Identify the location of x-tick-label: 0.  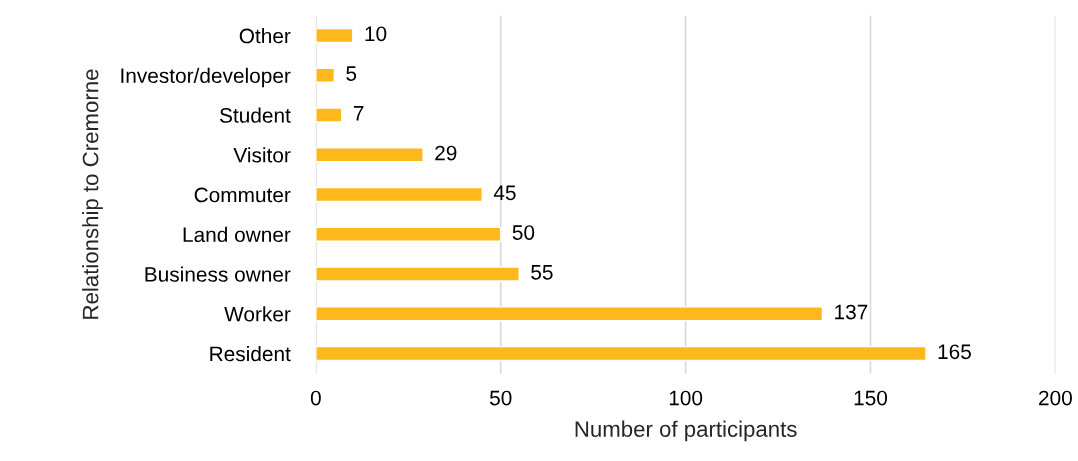
(315, 398).